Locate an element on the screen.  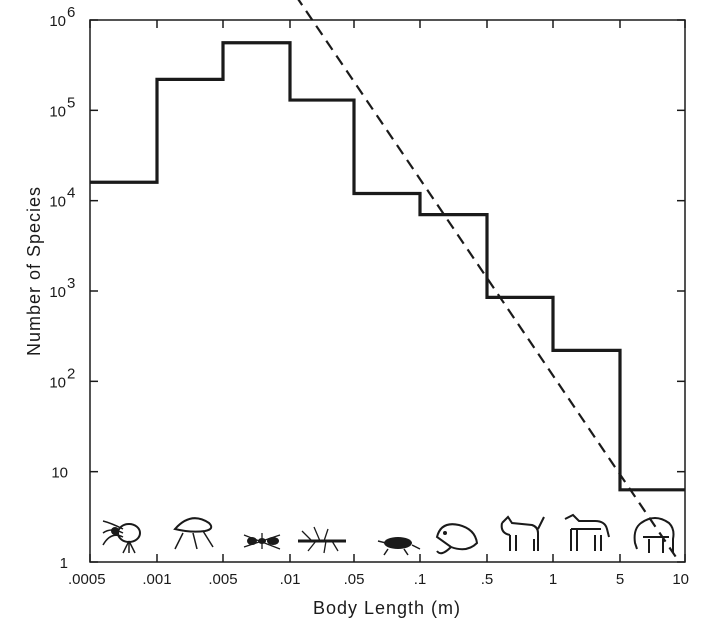
mayfly-icon is located at coordinates (322, 540).